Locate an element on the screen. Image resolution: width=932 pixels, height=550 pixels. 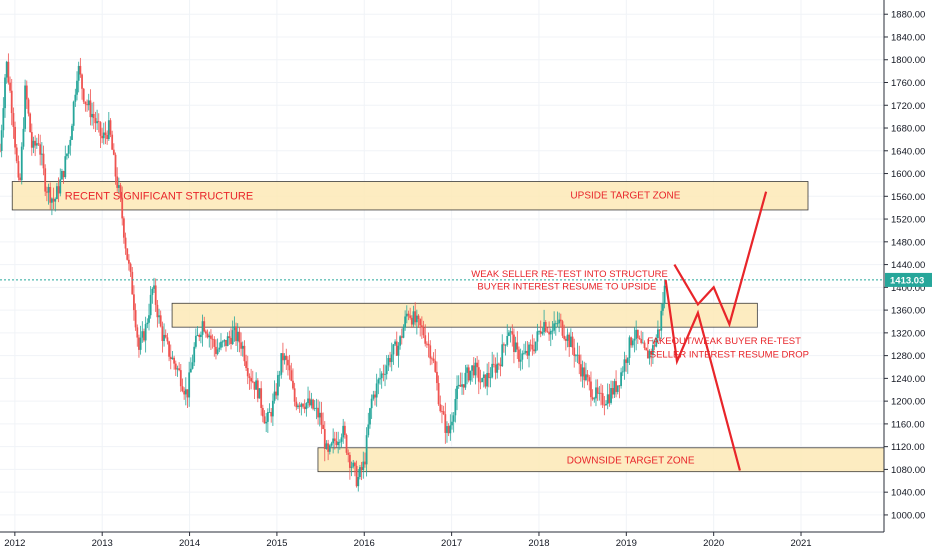
current-price-label: 1413.03 is located at coordinates (907, 280).